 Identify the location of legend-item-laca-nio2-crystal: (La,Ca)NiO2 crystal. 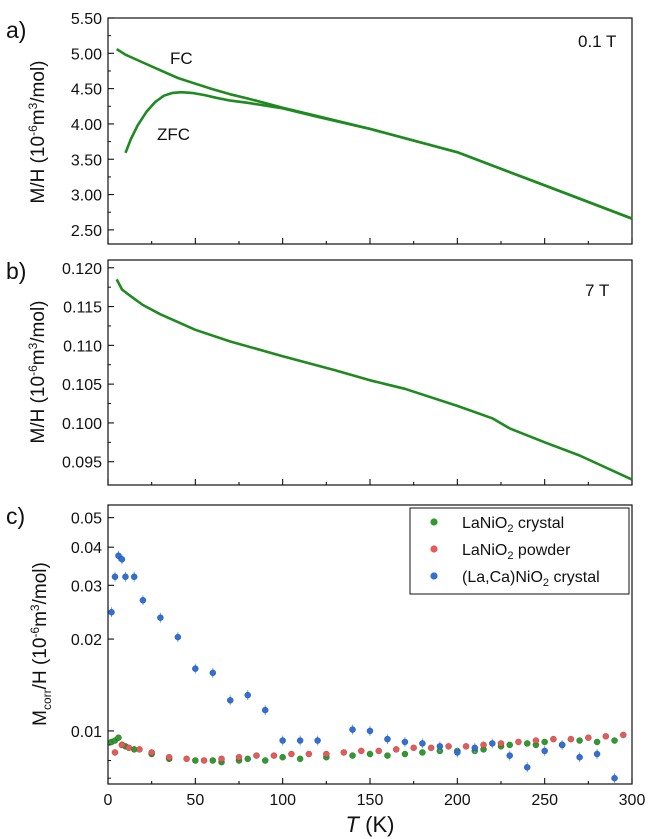
(515, 579).